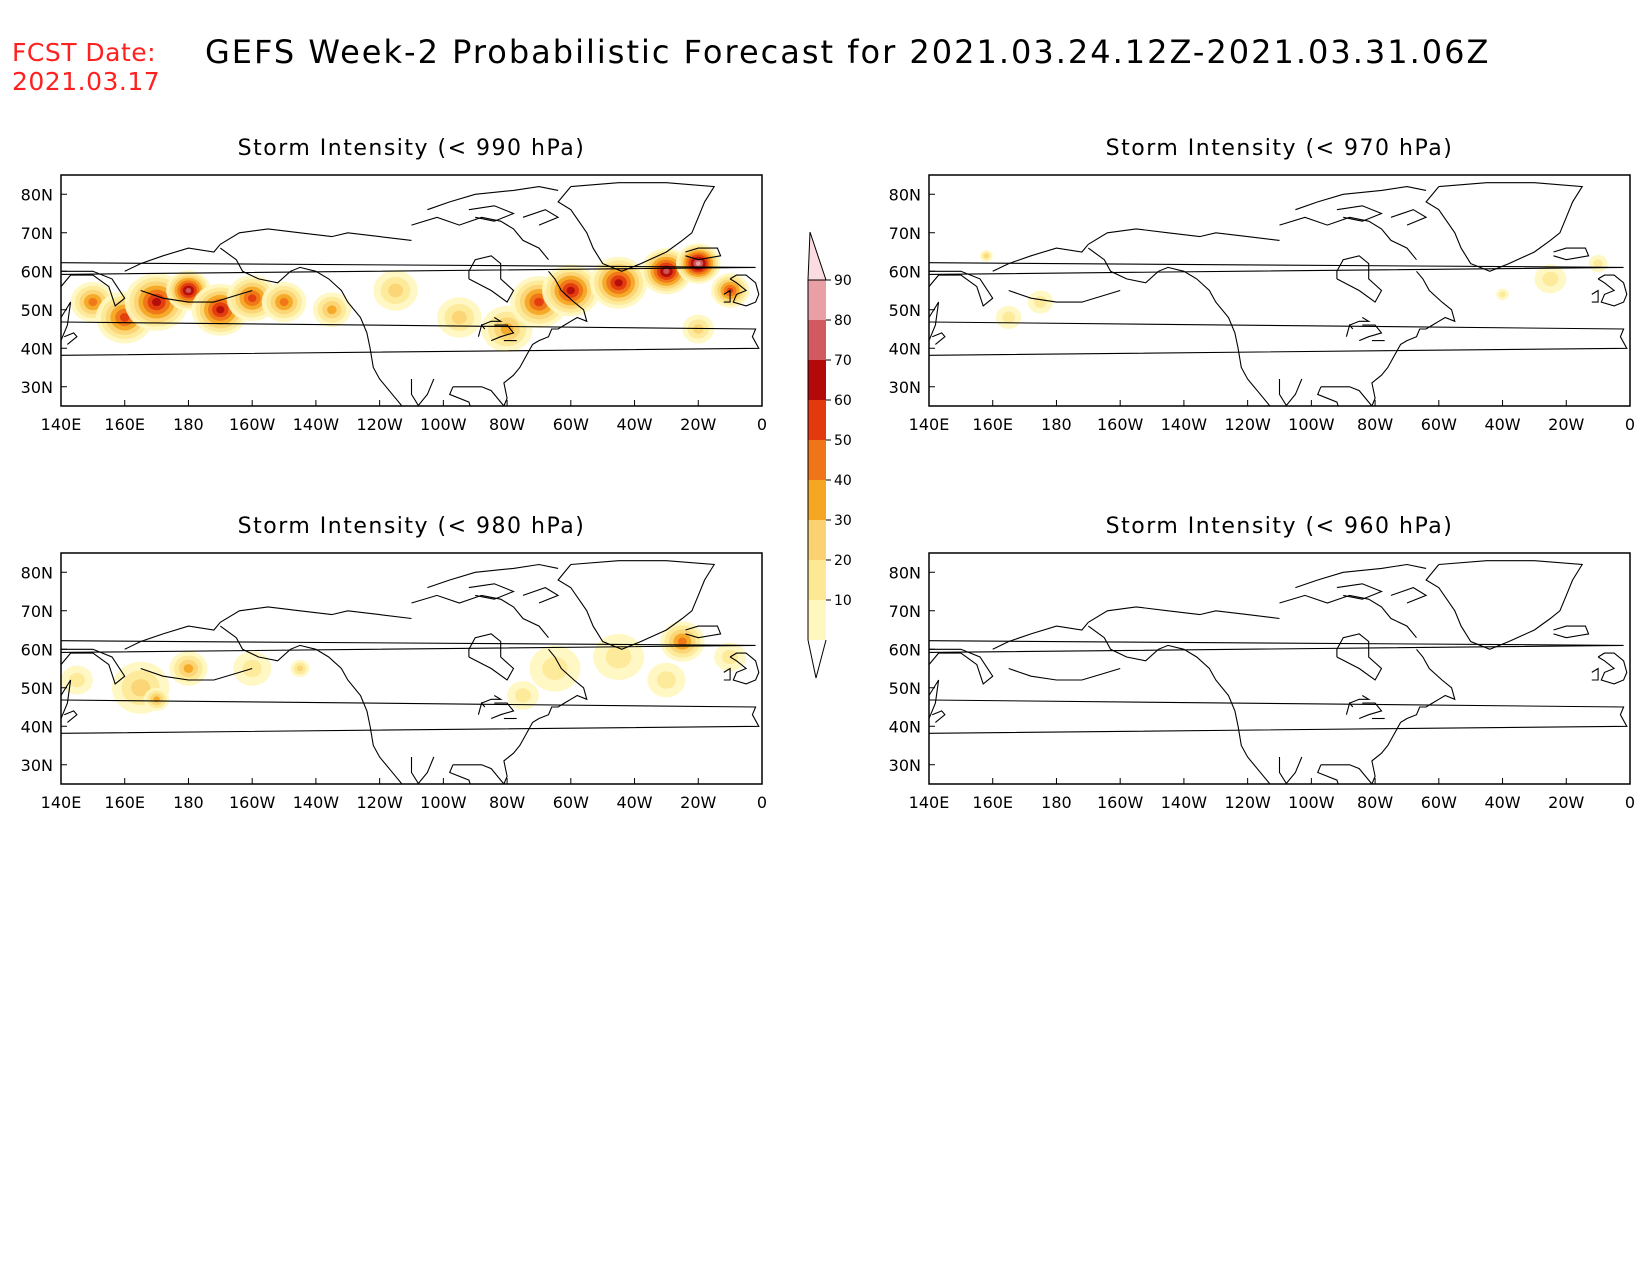 Image resolution: width=1650 pixels, height=1275 pixels. I want to click on forecast-date: FCST Date: 2021.03.17, so click(86, 67).